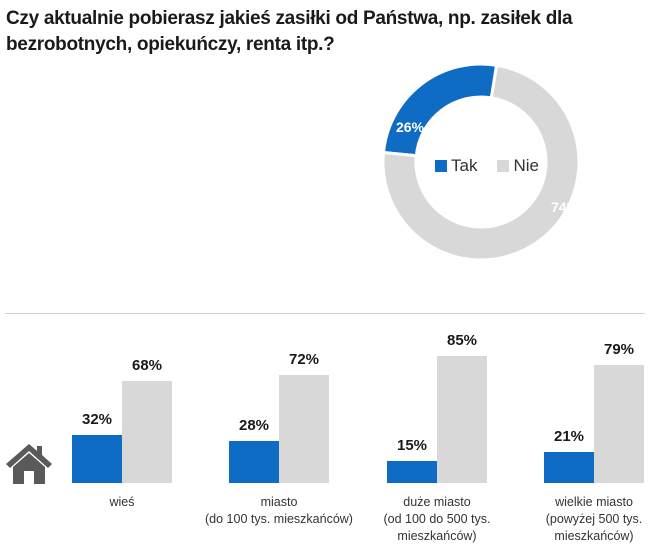  I want to click on donut-slice-tak, so click(440, 110).